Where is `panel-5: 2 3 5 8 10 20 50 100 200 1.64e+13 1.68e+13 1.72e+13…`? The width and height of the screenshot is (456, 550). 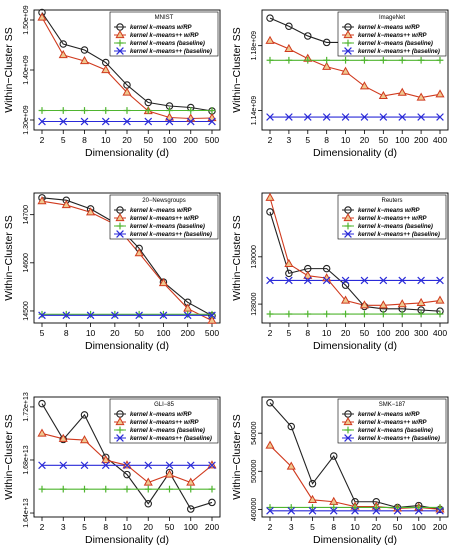
panel-5: 2 3 5 8 10 20 50 100 200 1.64e+13 1.68e+13 1.72e+13… is located at coordinates (112, 469).